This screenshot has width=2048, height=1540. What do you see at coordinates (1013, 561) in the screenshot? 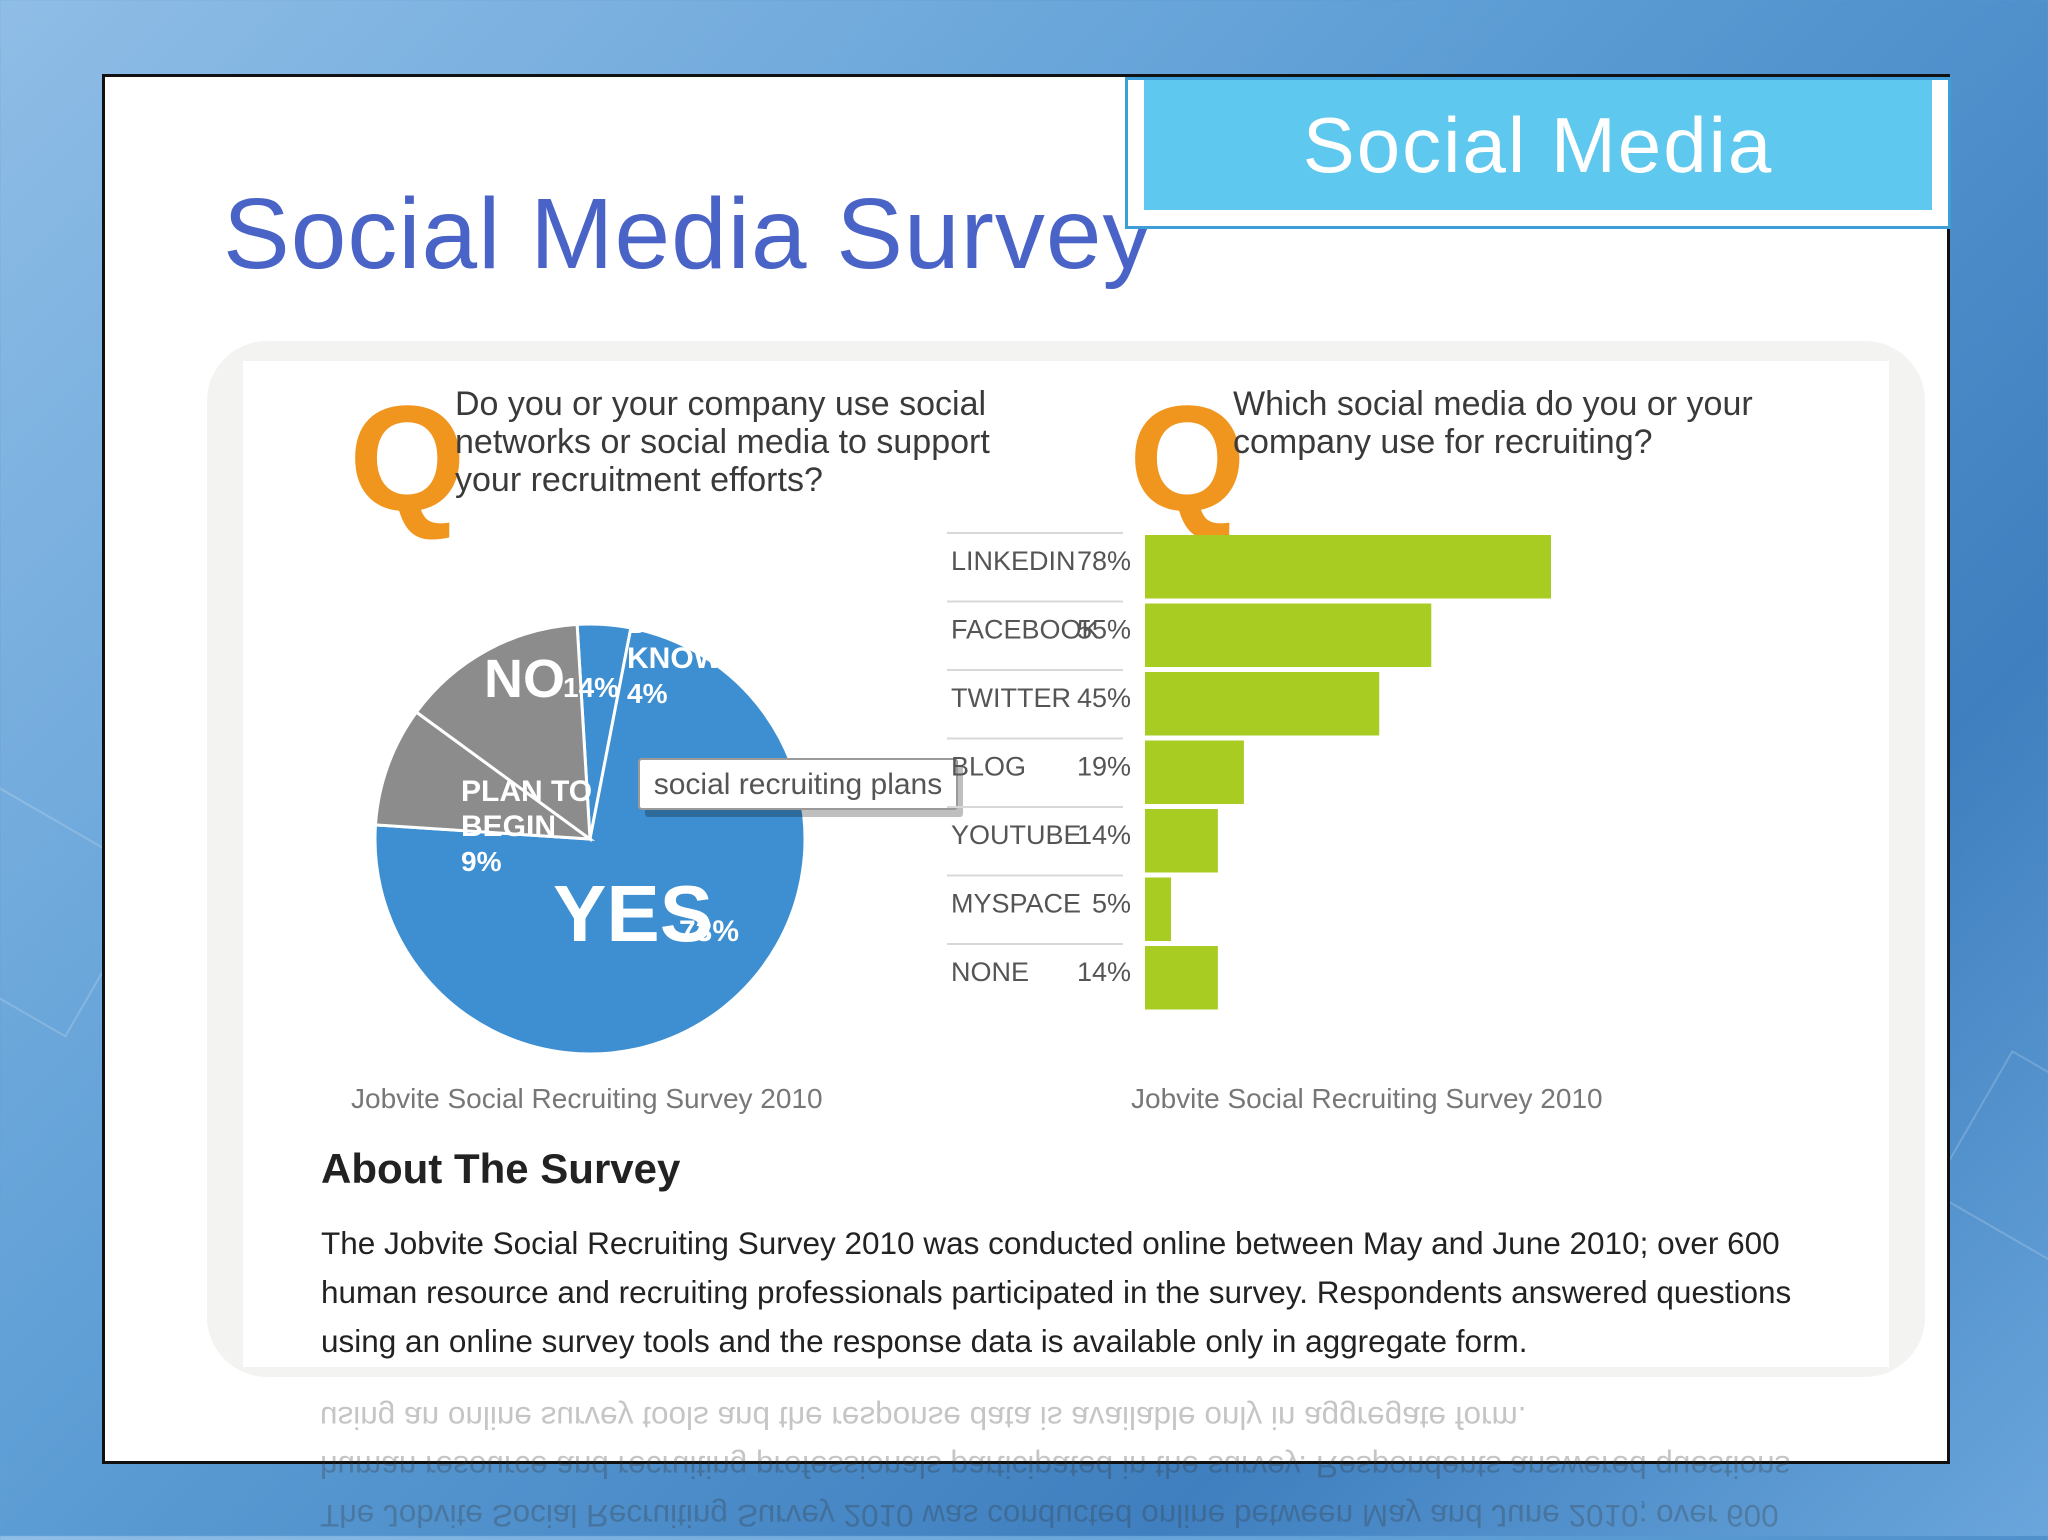
I see `bar-label-linkedin: LINKEDIN` at bounding box center [1013, 561].